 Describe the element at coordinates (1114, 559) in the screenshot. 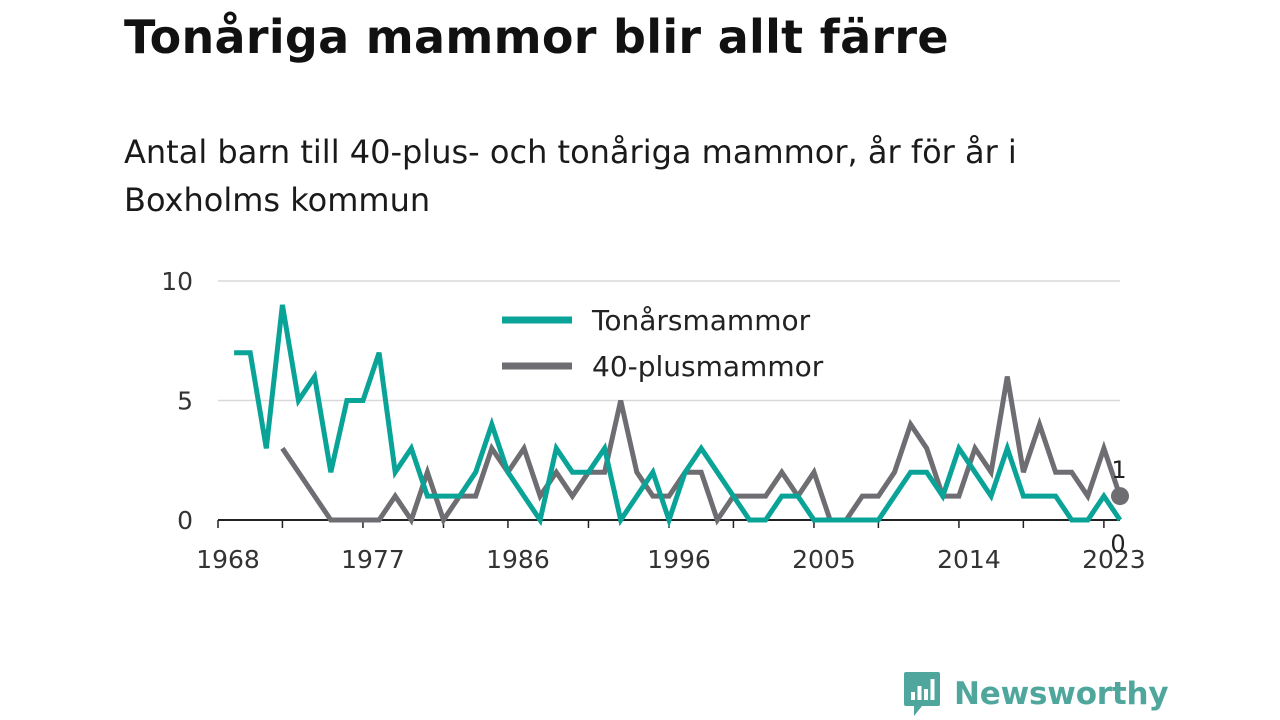

I see `x-tick-label: 2023` at that location.